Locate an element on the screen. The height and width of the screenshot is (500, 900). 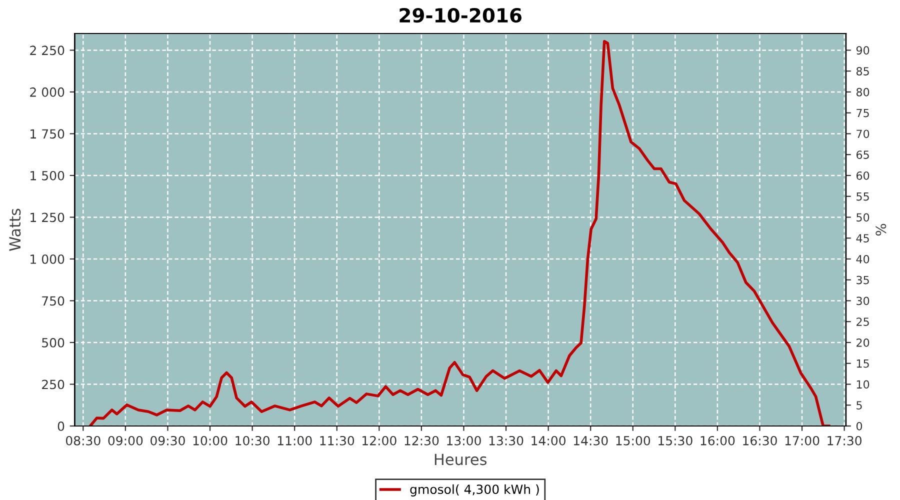
x-tick-label: 09:00 is located at coordinates (125, 441).